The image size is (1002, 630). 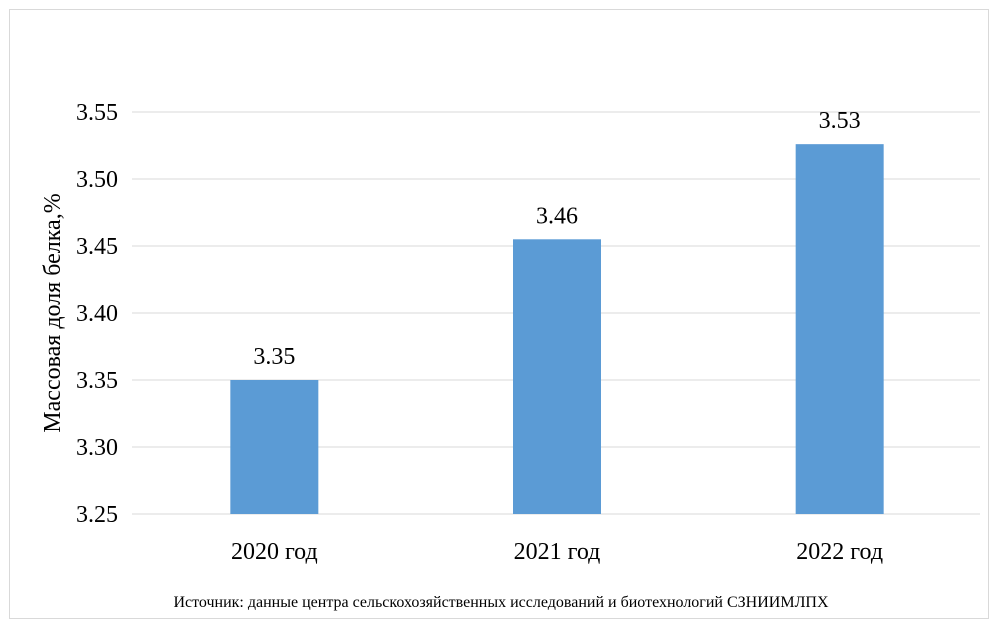 I want to click on y-tick-label: 3.45, so click(x=97, y=247).